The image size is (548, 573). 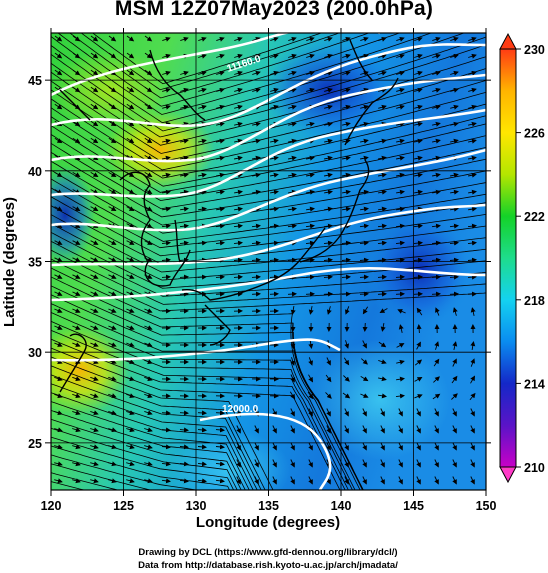 What do you see at coordinates (508, 258) in the screenshot?
I see `colorbar-scale` at bounding box center [508, 258].